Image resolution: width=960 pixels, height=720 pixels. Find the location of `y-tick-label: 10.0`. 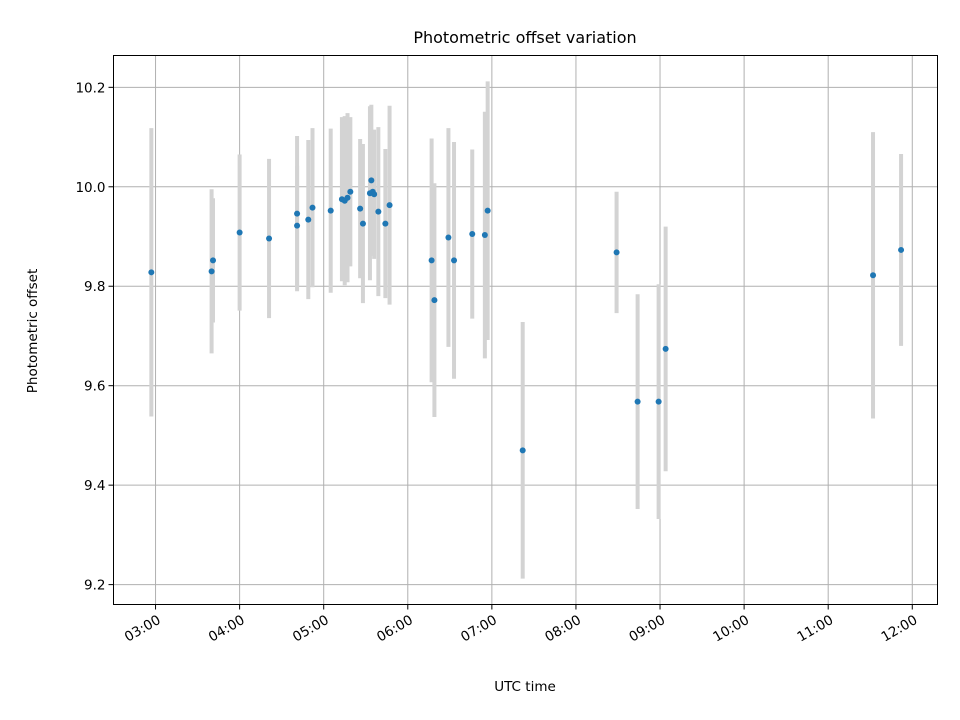

y-tick-label: 10.0 is located at coordinates (90, 188).